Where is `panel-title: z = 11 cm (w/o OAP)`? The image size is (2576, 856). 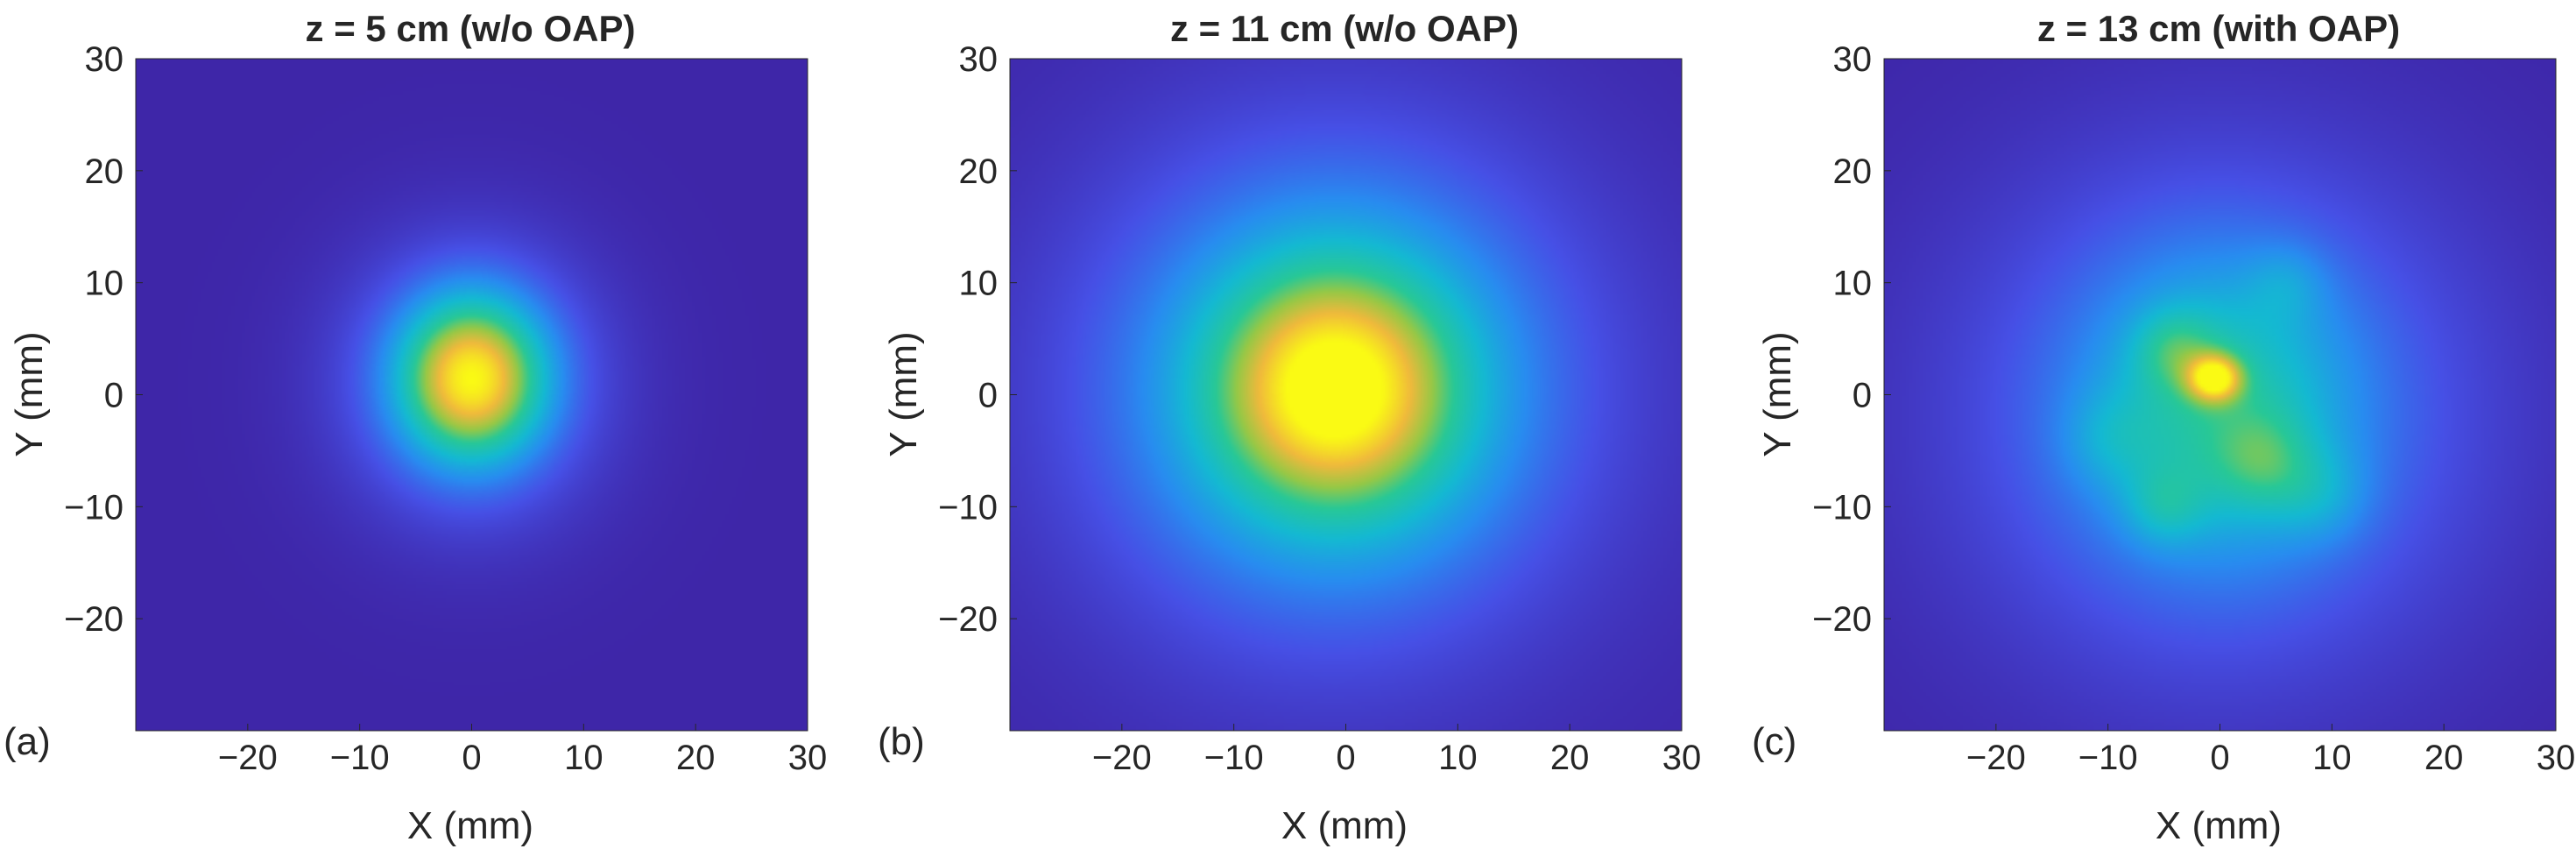
panel-title: z = 11 cm (w/o OAP) is located at coordinates (1344, 29).